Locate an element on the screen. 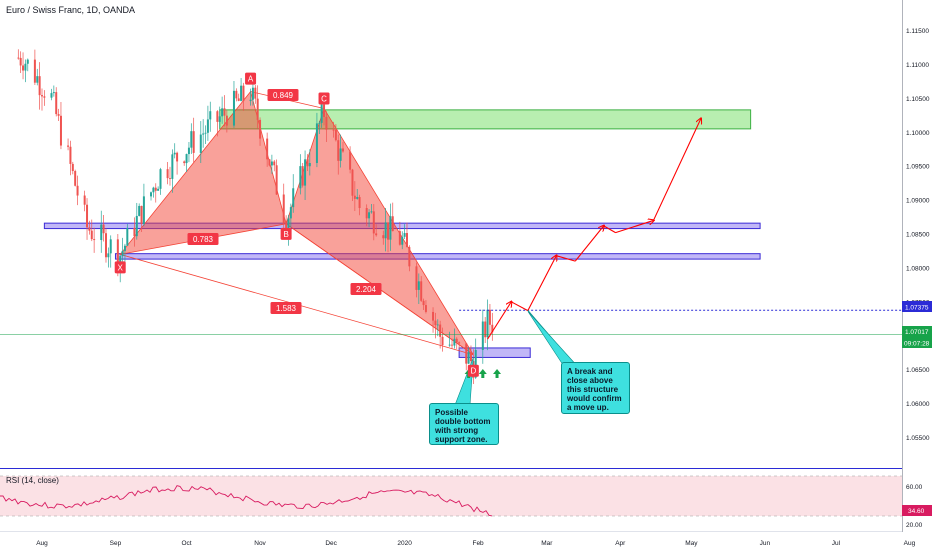 Image resolution: width=932 pixels, height=550 pixels. point-b-label is located at coordinates (286, 233).